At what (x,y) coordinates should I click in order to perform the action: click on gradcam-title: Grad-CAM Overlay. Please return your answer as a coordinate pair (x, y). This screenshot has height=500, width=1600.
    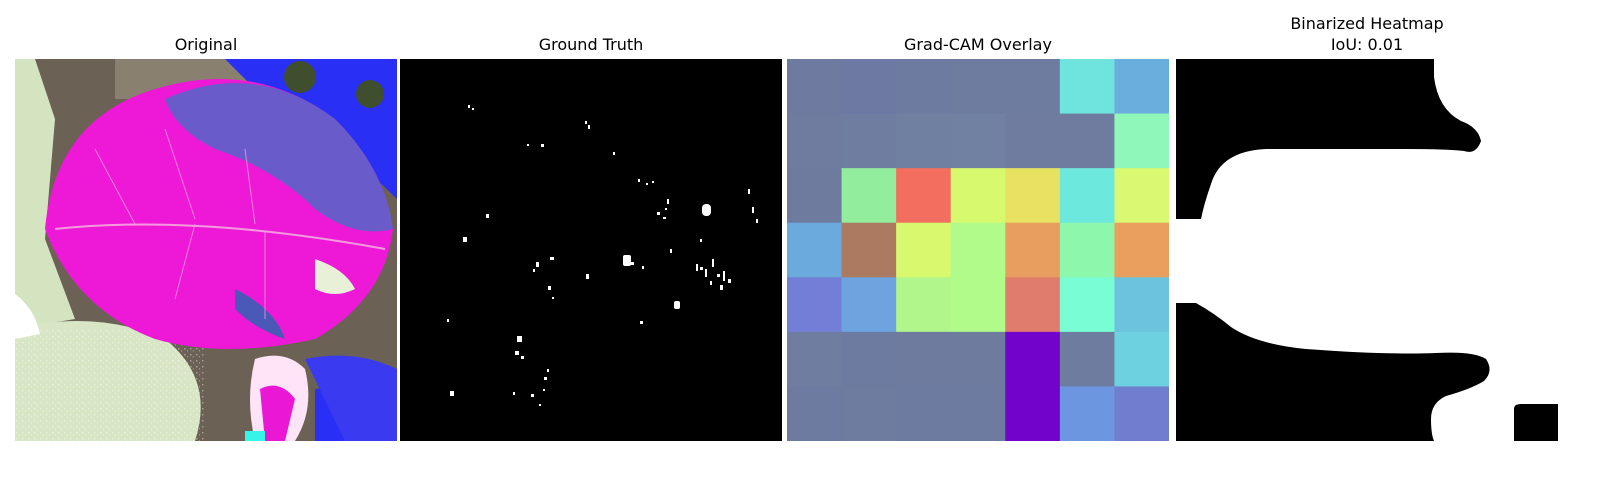
    Looking at the image, I should click on (978, 44).